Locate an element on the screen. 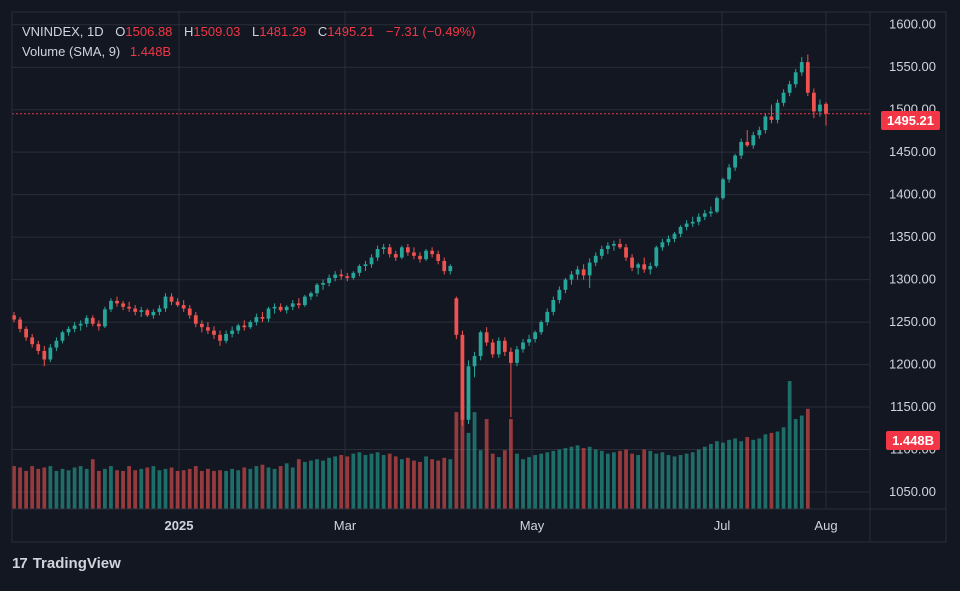  price-tick-label: 1400.00 is located at coordinates (912, 194).